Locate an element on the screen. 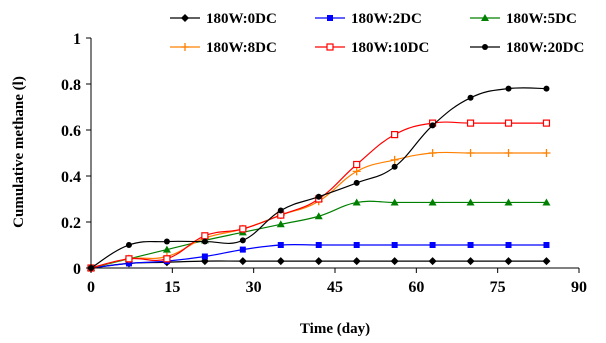 The image size is (606, 343). legend-item: 180W:8DC is located at coordinates (223, 48).